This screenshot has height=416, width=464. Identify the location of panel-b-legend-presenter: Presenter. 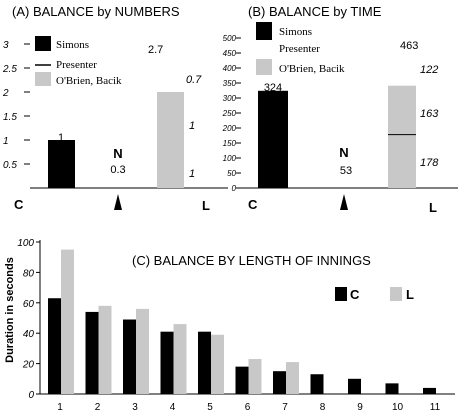
(299, 49).